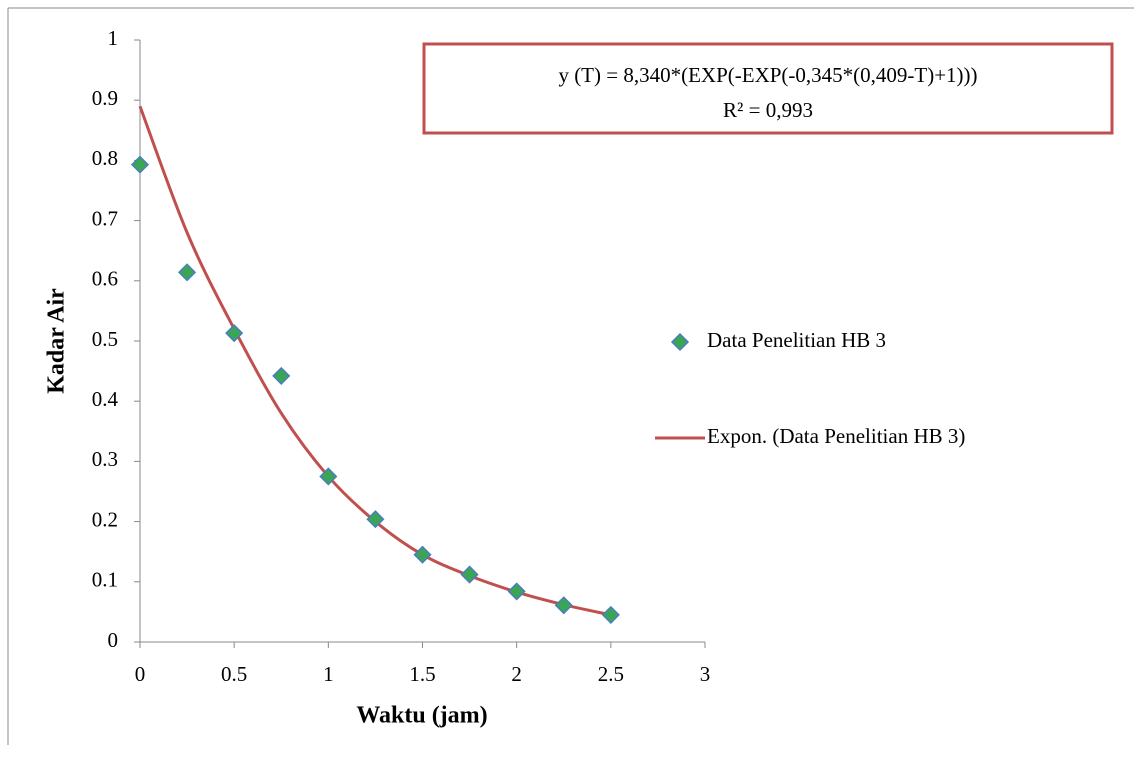 The width and height of the screenshot is (1134, 758). I want to click on legend-label: Data Penelitian HB 3, so click(796, 340).